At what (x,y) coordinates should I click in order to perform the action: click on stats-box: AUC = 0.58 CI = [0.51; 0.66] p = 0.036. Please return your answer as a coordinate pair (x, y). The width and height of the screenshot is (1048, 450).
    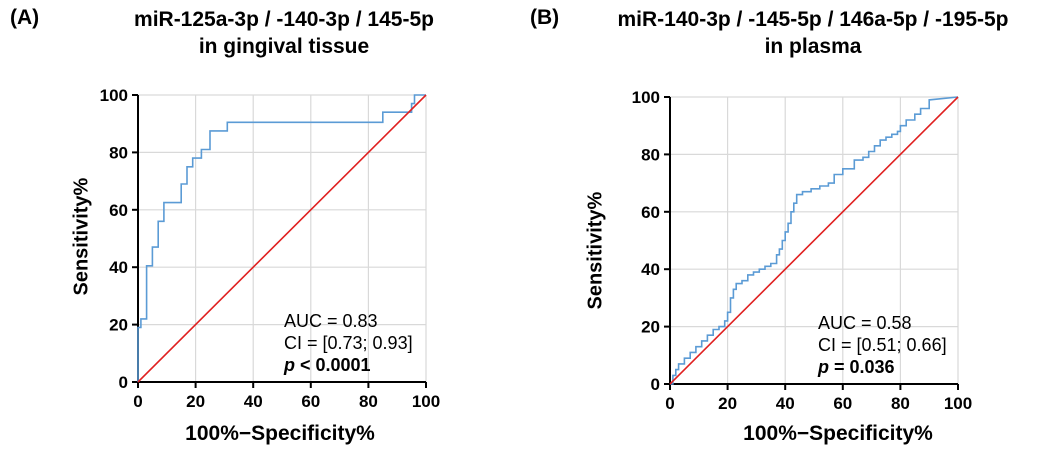
    Looking at the image, I should click on (882, 345).